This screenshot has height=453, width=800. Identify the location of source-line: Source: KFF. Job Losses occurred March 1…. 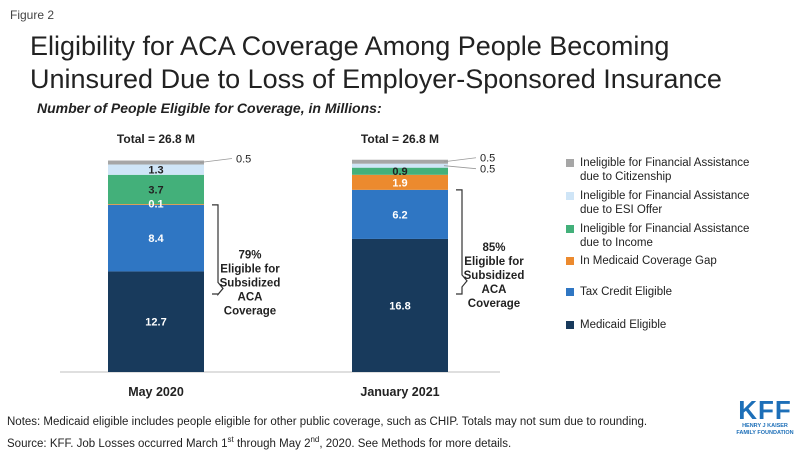
(327, 442).